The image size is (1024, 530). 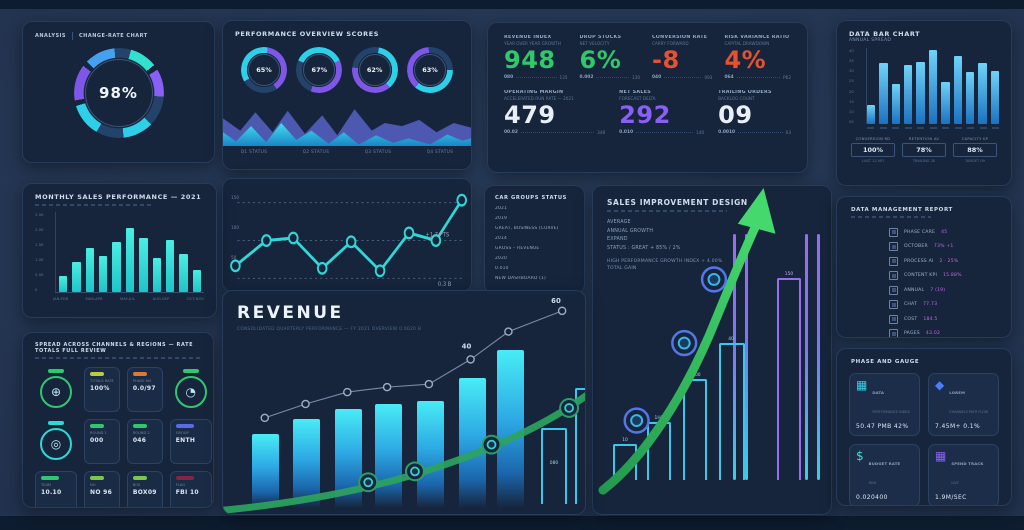 What do you see at coordinates (144, 441) in the screenshot?
I see `stat-cell: ROUND 2 046` at bounding box center [144, 441].